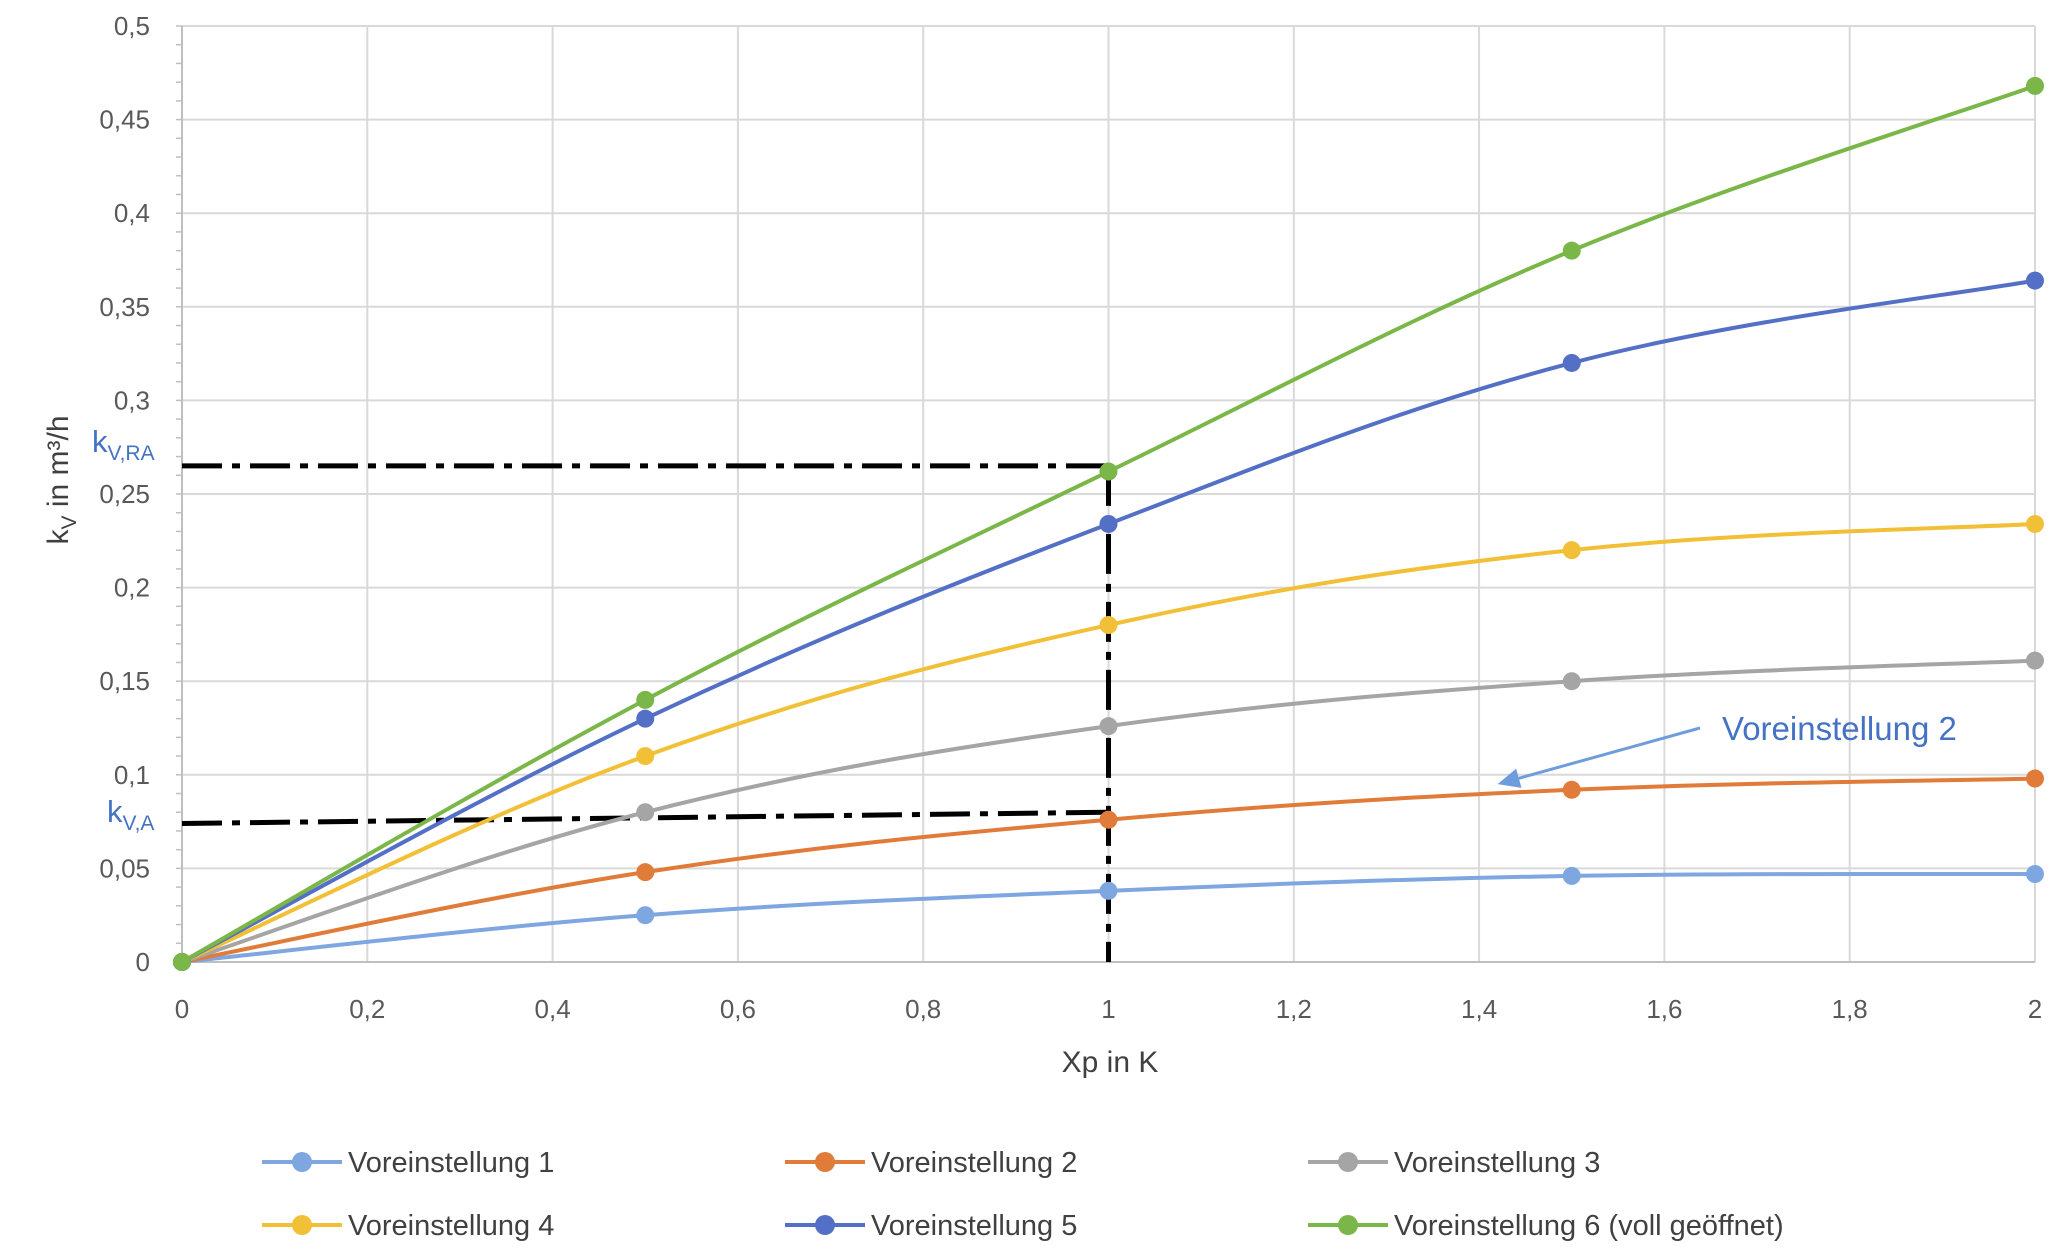 This screenshot has width=2061, height=1254. What do you see at coordinates (923, 1009) in the screenshot?
I see `x-tick-label-4: 0,8` at bounding box center [923, 1009].